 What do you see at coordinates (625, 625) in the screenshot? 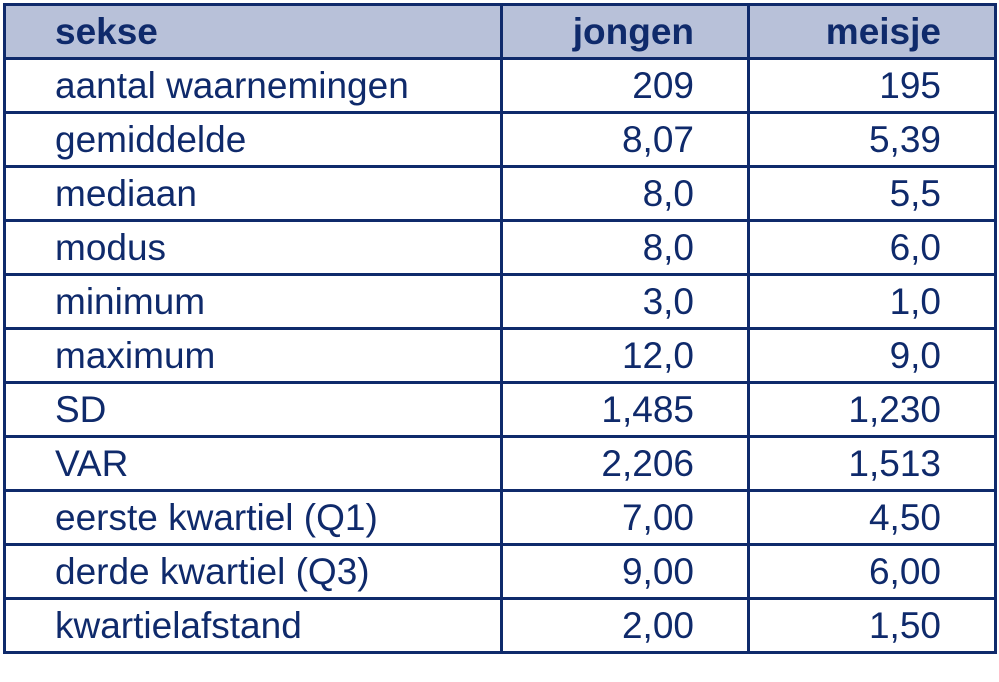
I see `value-jongen: 2,00` at bounding box center [625, 625].